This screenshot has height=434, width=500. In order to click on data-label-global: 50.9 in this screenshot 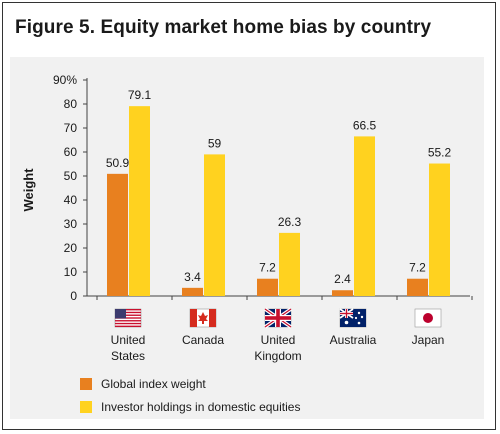, I will do `click(118, 163)`.